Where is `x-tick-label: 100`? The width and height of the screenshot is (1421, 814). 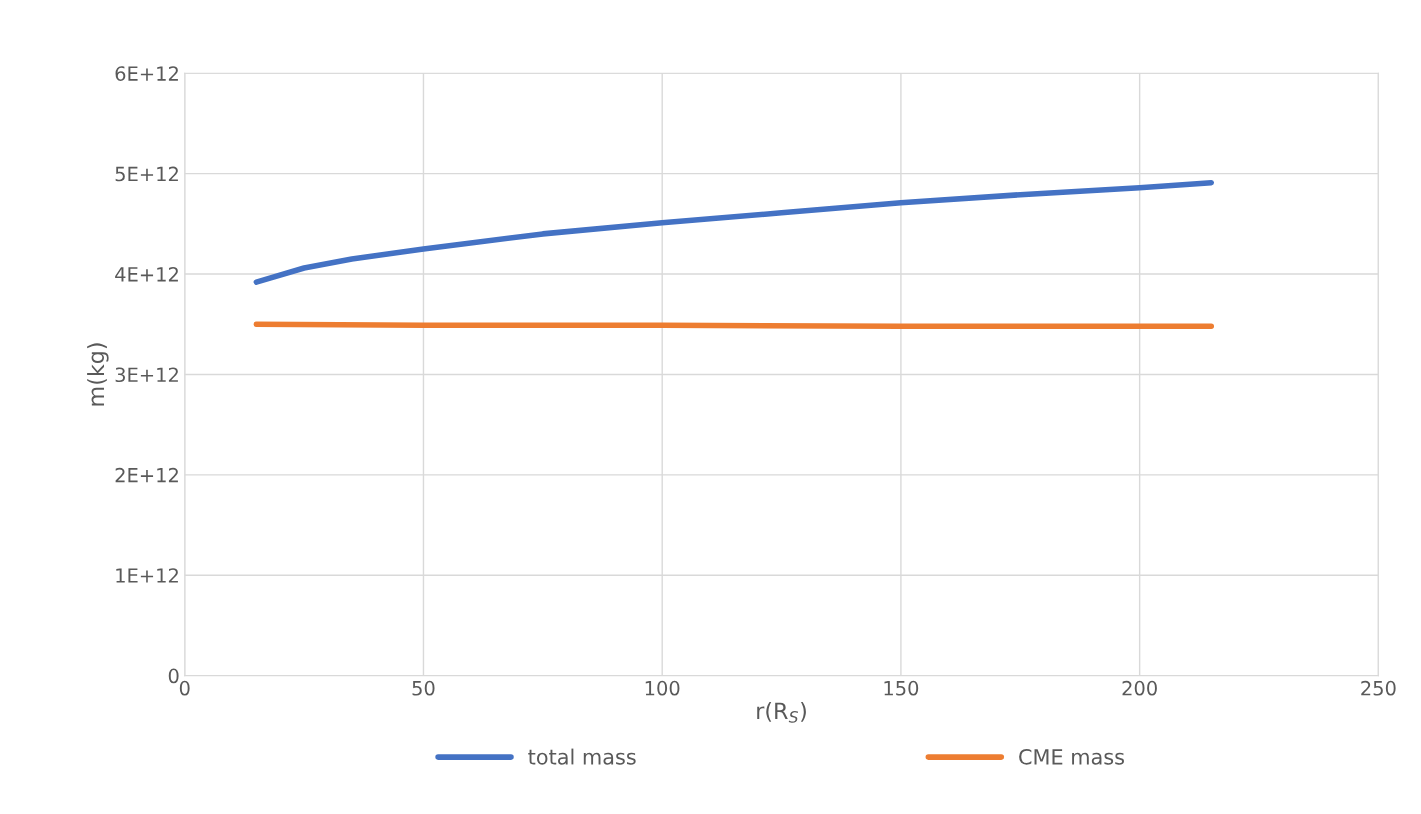
x-tick-label: 100 is located at coordinates (662, 688).